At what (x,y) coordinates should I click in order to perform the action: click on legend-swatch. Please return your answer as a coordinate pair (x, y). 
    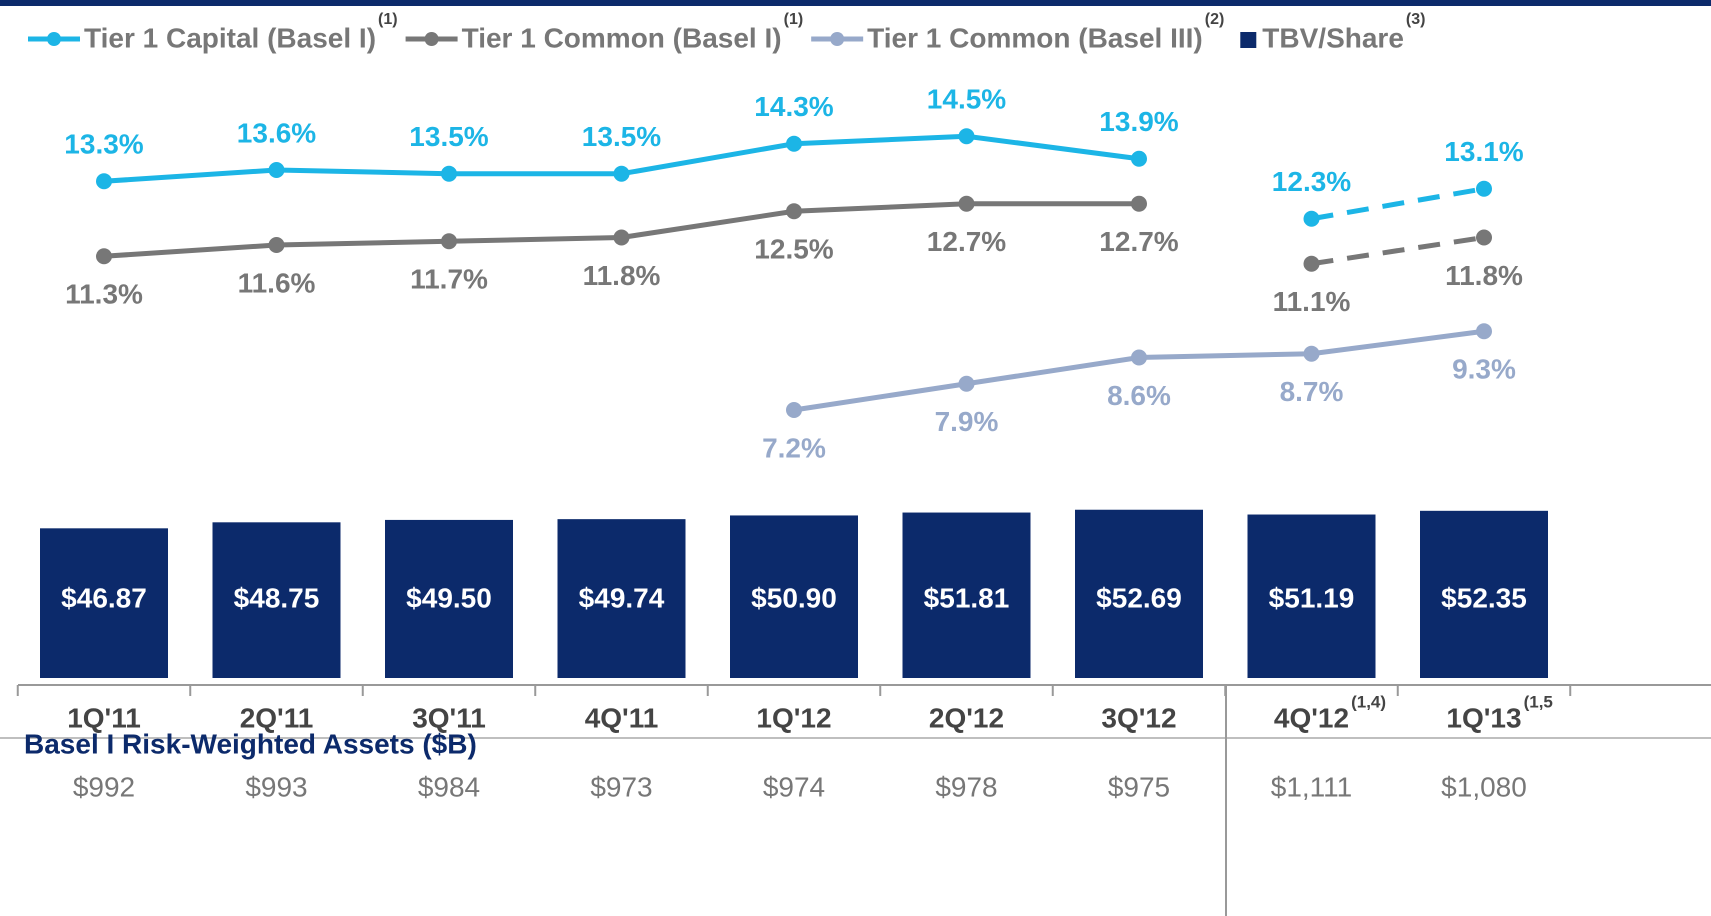
    Looking at the image, I should click on (1248, 40).